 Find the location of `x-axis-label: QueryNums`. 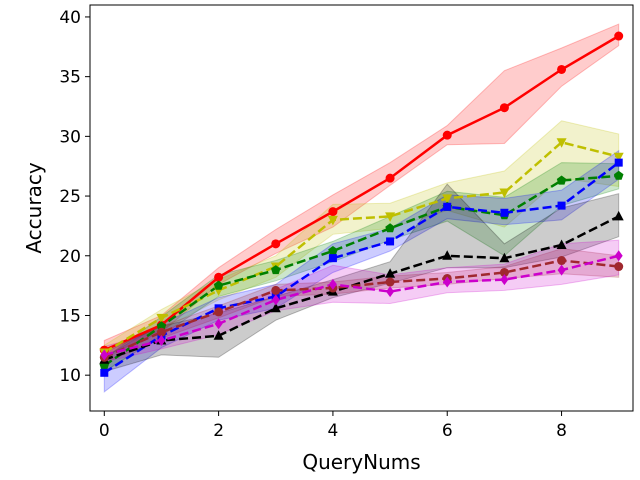

x-axis-label: QueryNums is located at coordinates (361, 462).